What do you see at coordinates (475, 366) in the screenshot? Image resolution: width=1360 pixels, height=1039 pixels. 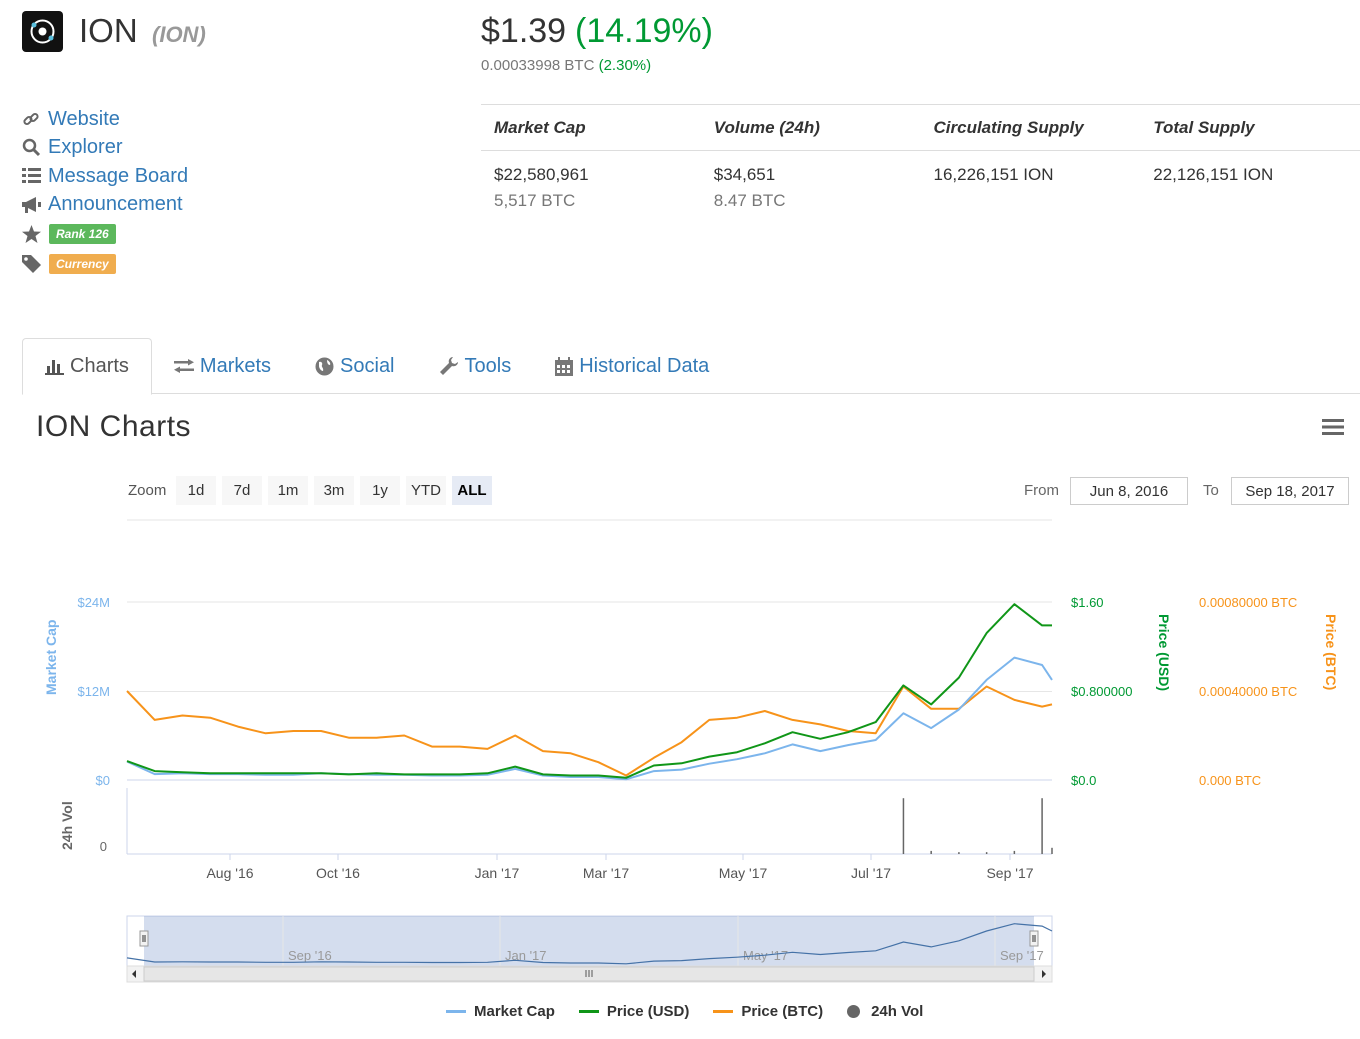 I see `tab-tools: Tools` at bounding box center [475, 366].